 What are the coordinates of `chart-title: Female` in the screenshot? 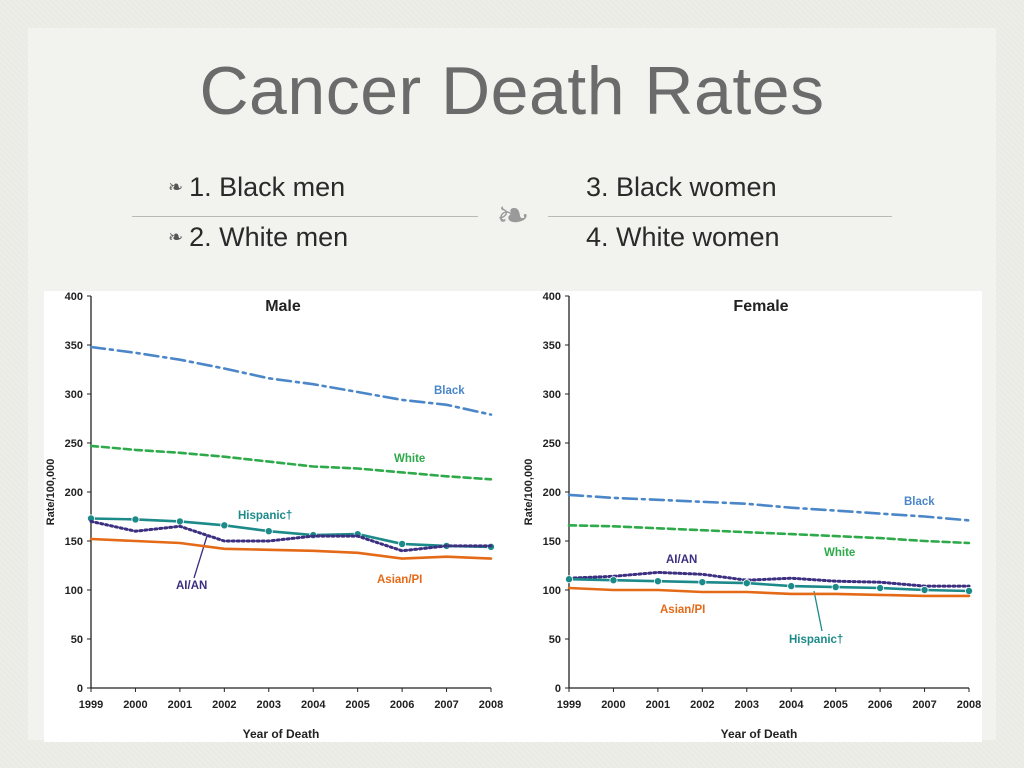 It's located at (760, 306).